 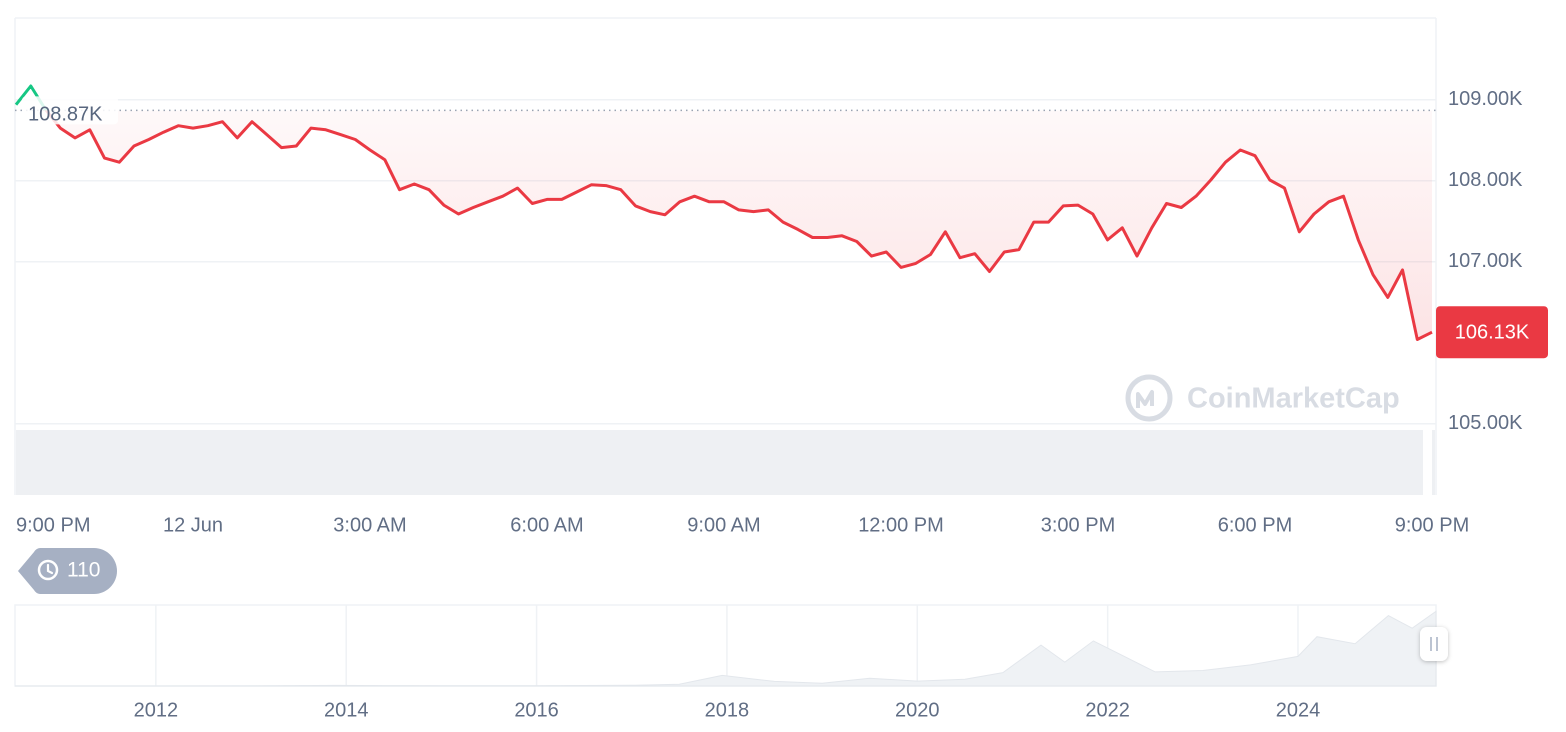 I want to click on navigator-tick-label: 2024, so click(x=1298, y=710).